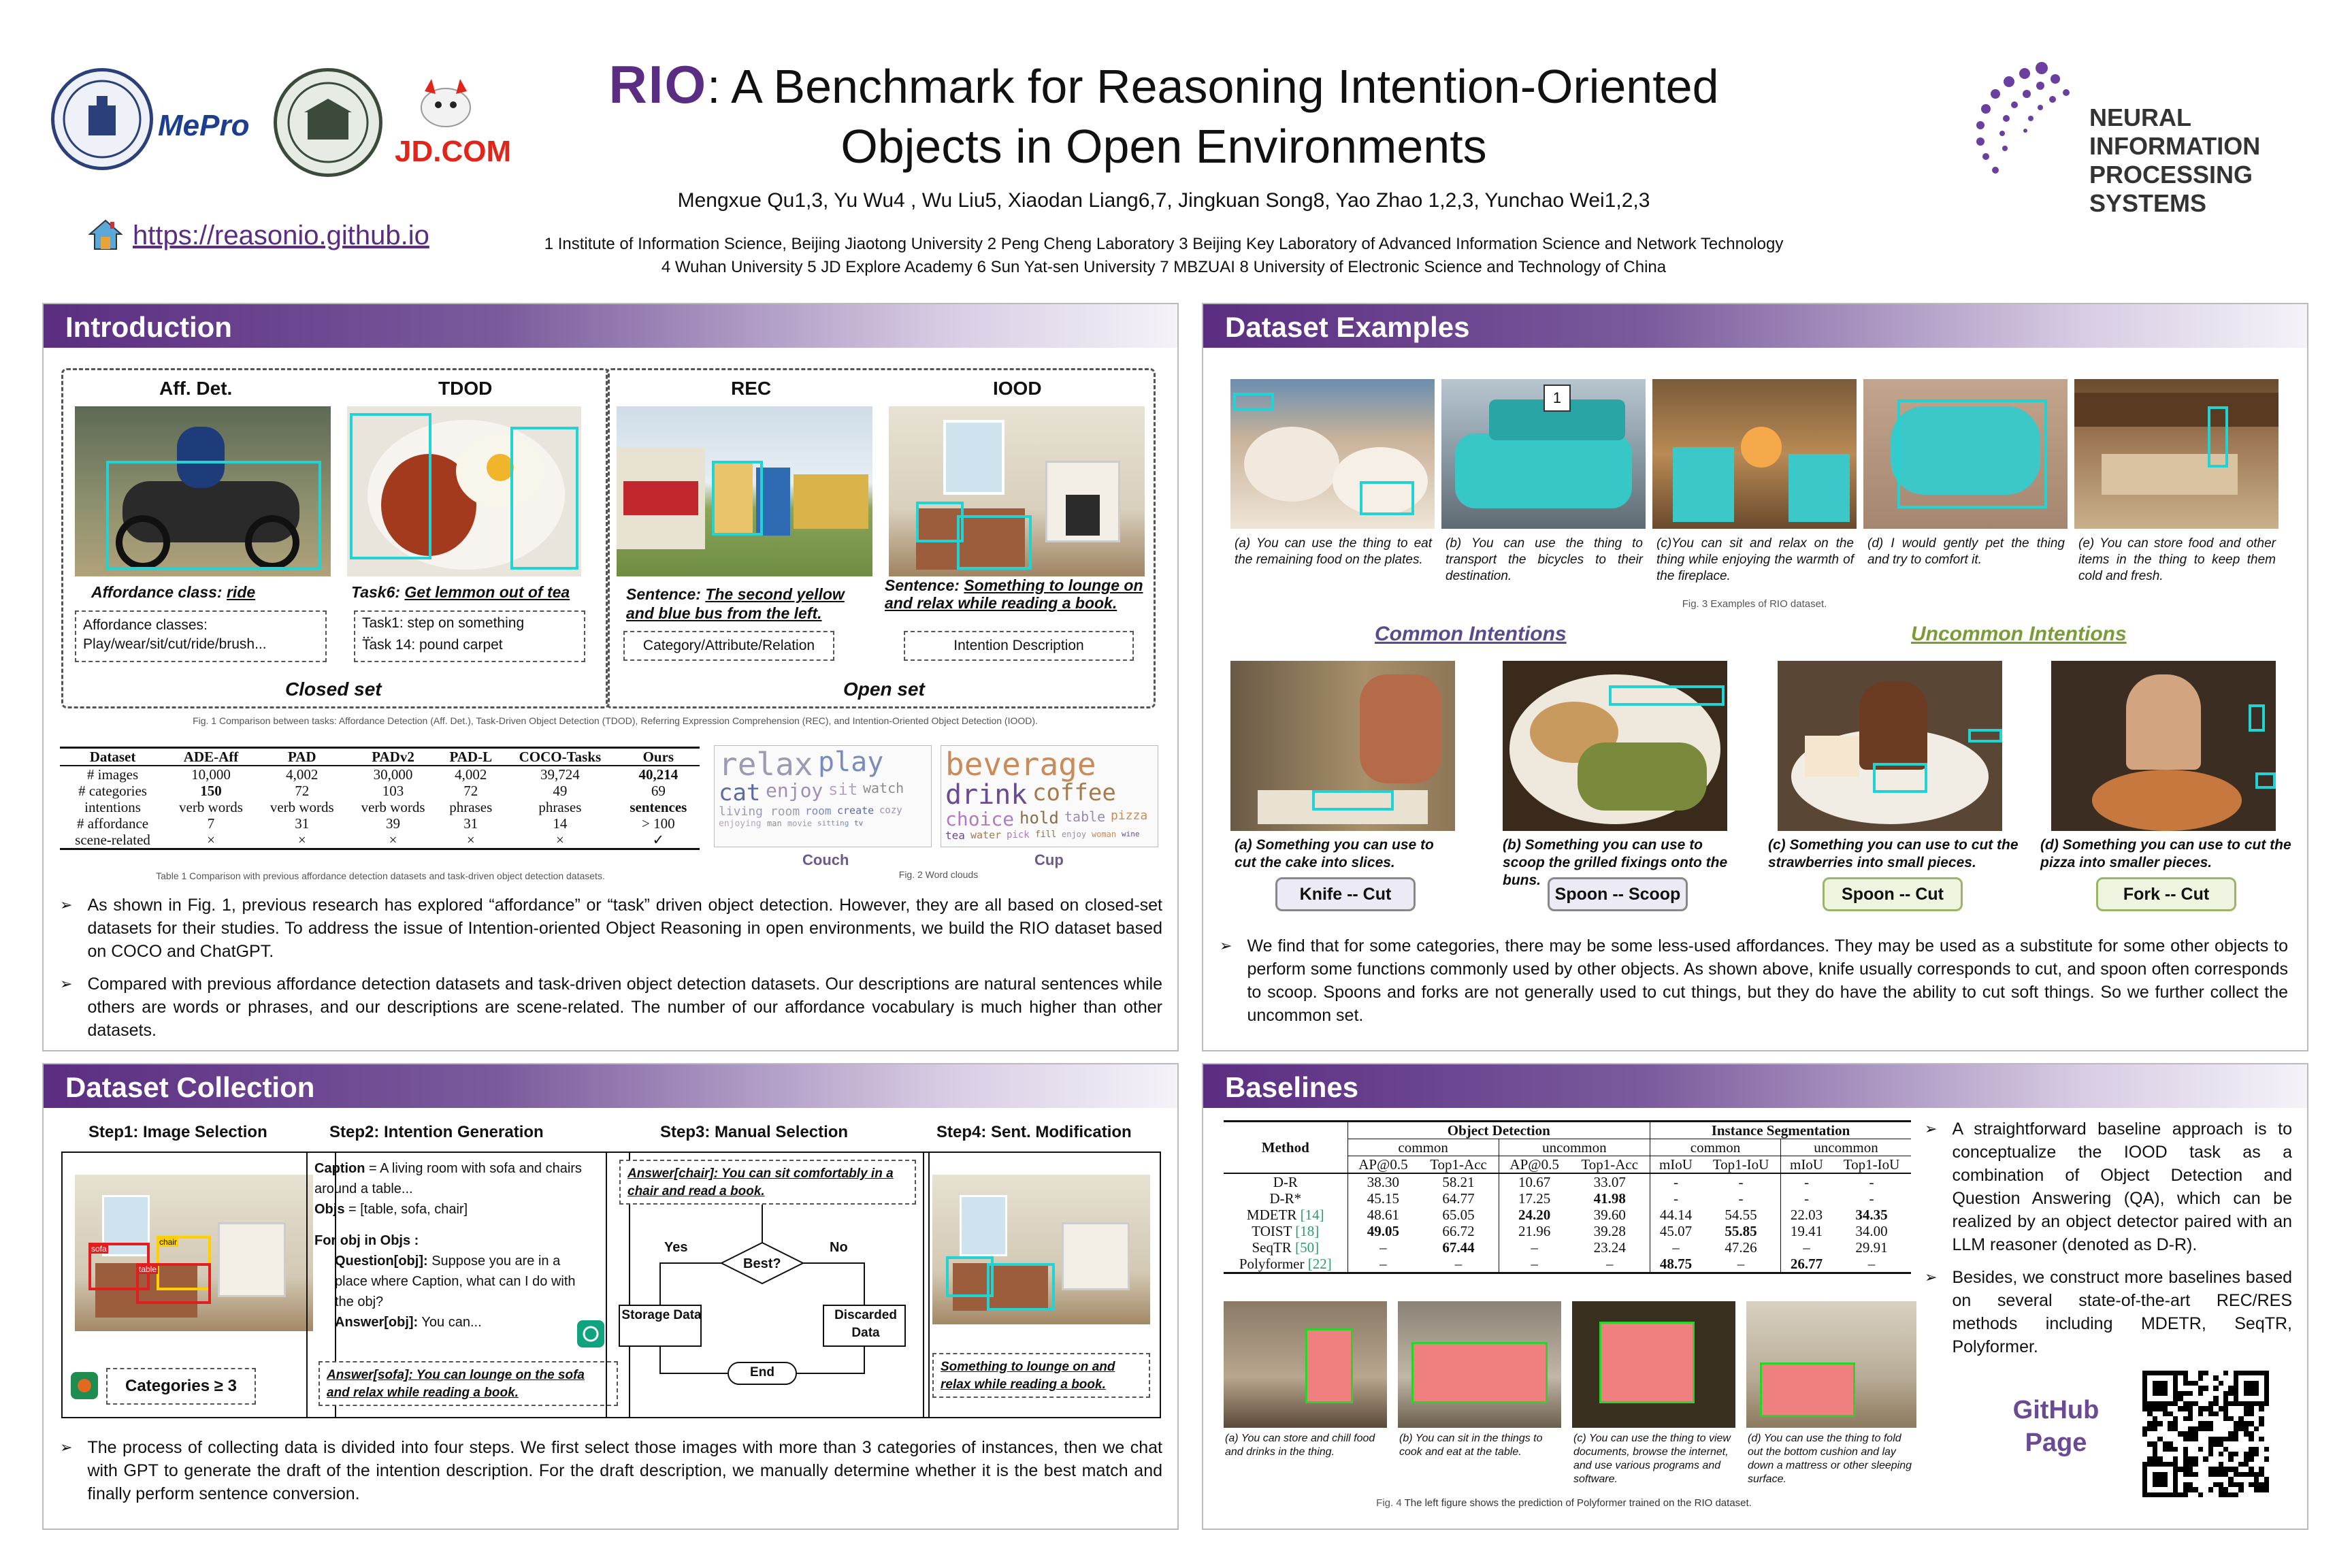 This screenshot has width=2352, height=1568. Describe the element at coordinates (744, 491) in the screenshot. I see `buses-image` at that location.